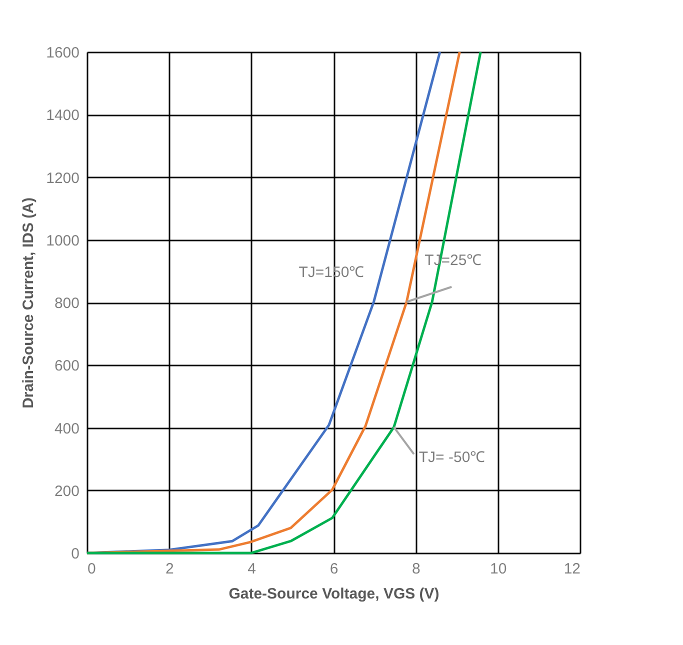  I want to click on y-tick-label: 0, so click(75, 554).